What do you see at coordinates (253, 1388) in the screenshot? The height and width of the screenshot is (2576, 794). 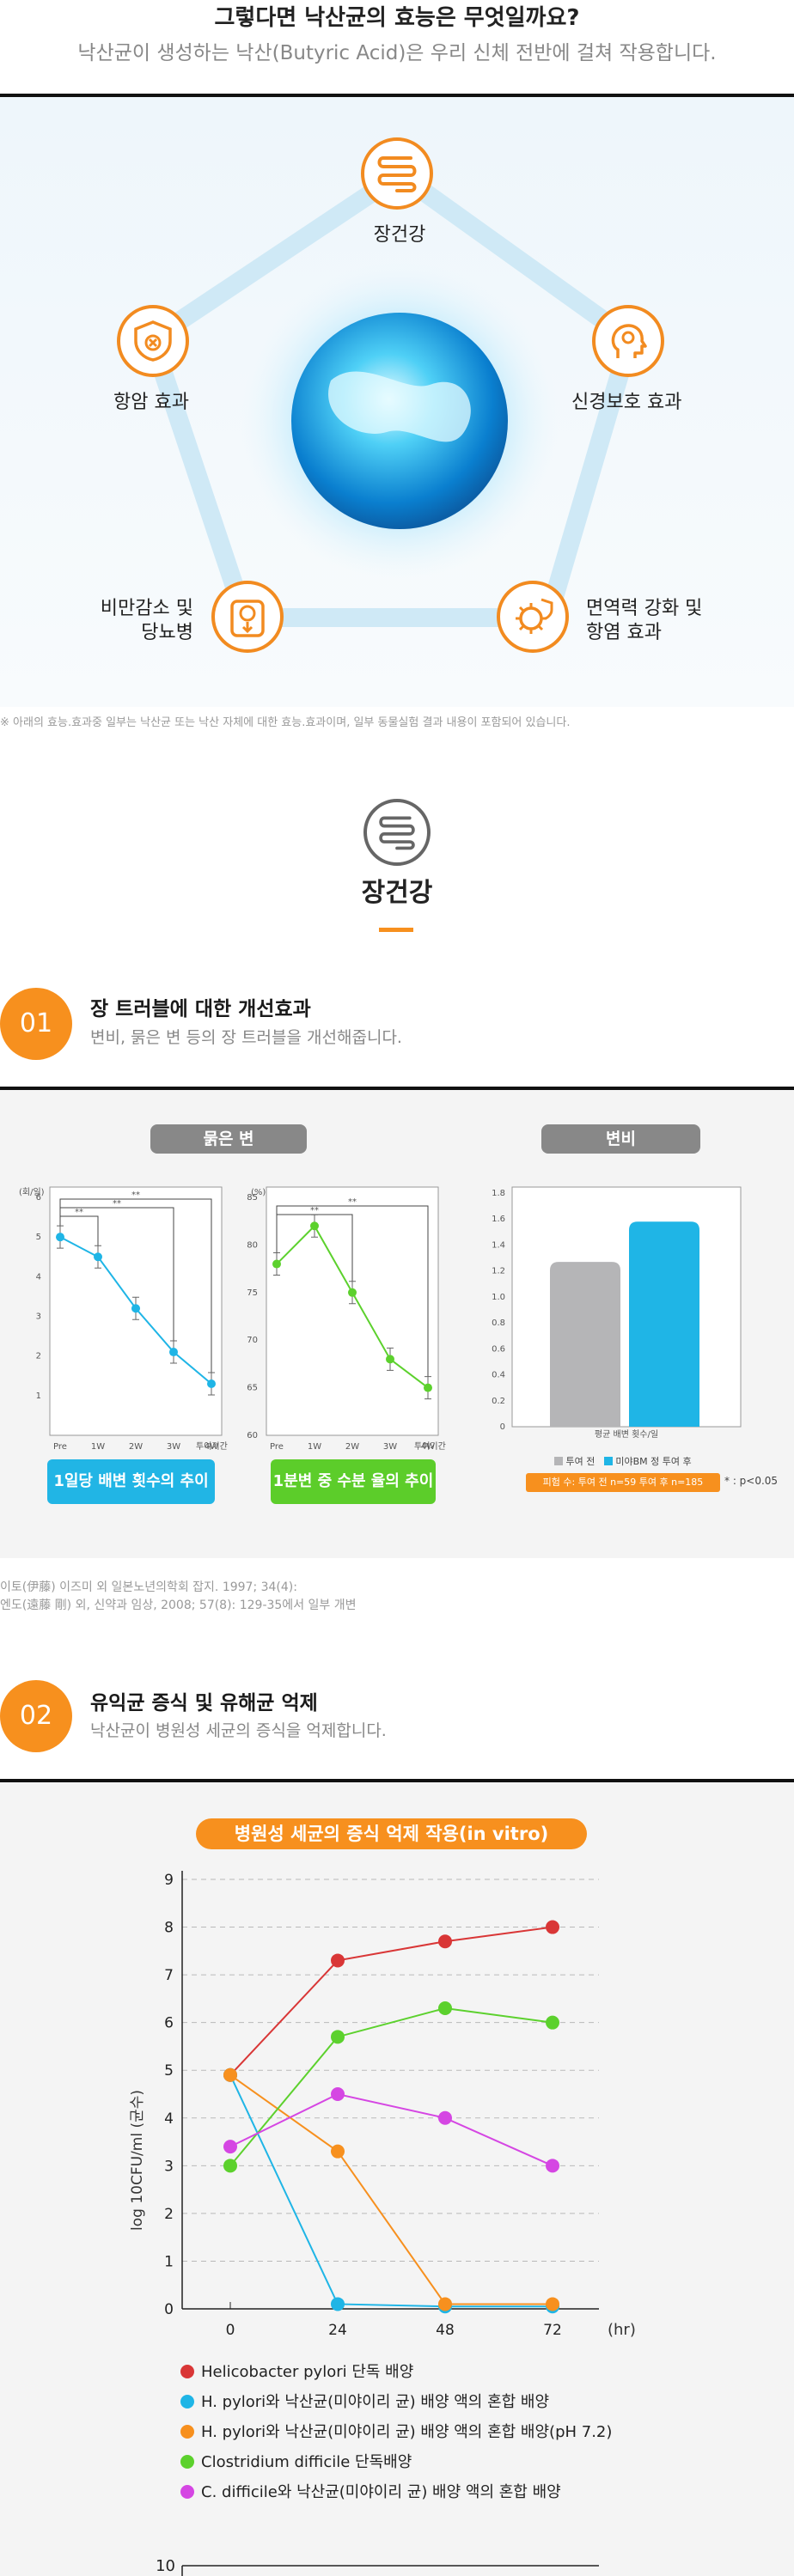 I see `y-tick-label: 65` at bounding box center [253, 1388].